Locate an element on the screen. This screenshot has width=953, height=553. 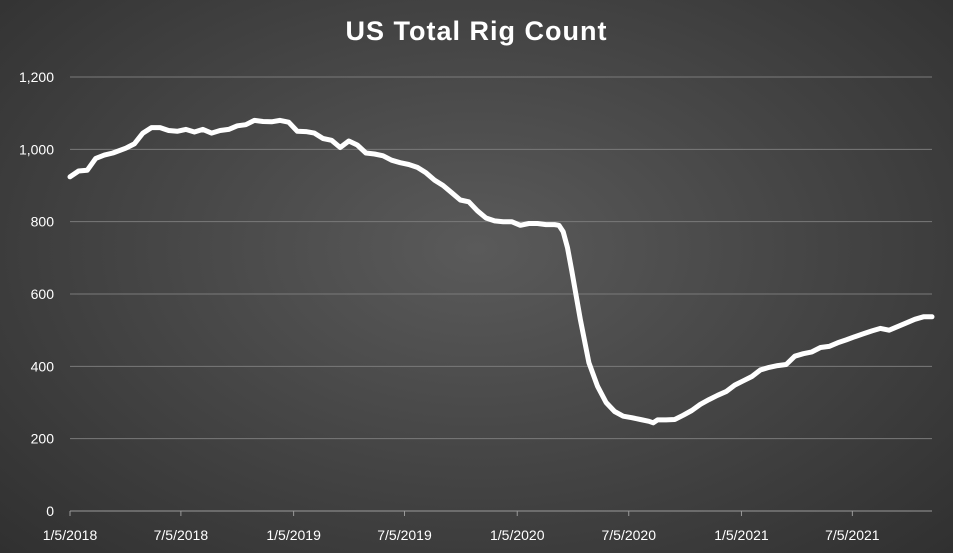
x-tick-label: 1/5/2020 is located at coordinates (517, 535).